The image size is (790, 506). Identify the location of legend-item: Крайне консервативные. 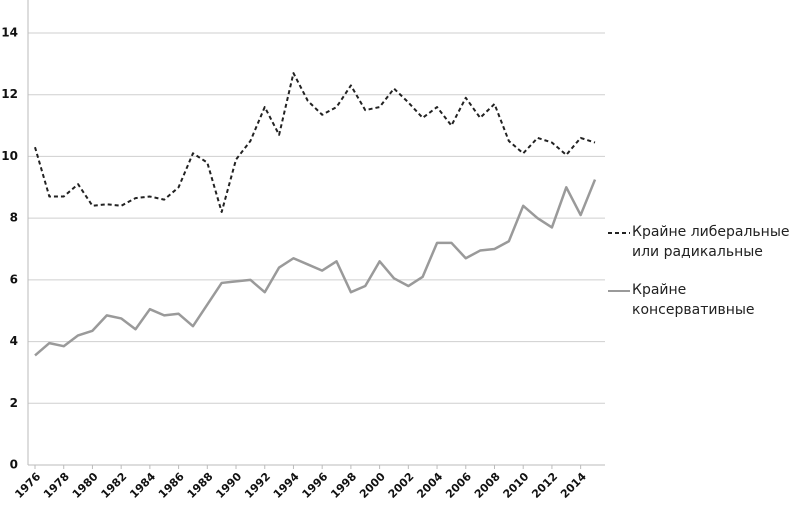
(688, 300).